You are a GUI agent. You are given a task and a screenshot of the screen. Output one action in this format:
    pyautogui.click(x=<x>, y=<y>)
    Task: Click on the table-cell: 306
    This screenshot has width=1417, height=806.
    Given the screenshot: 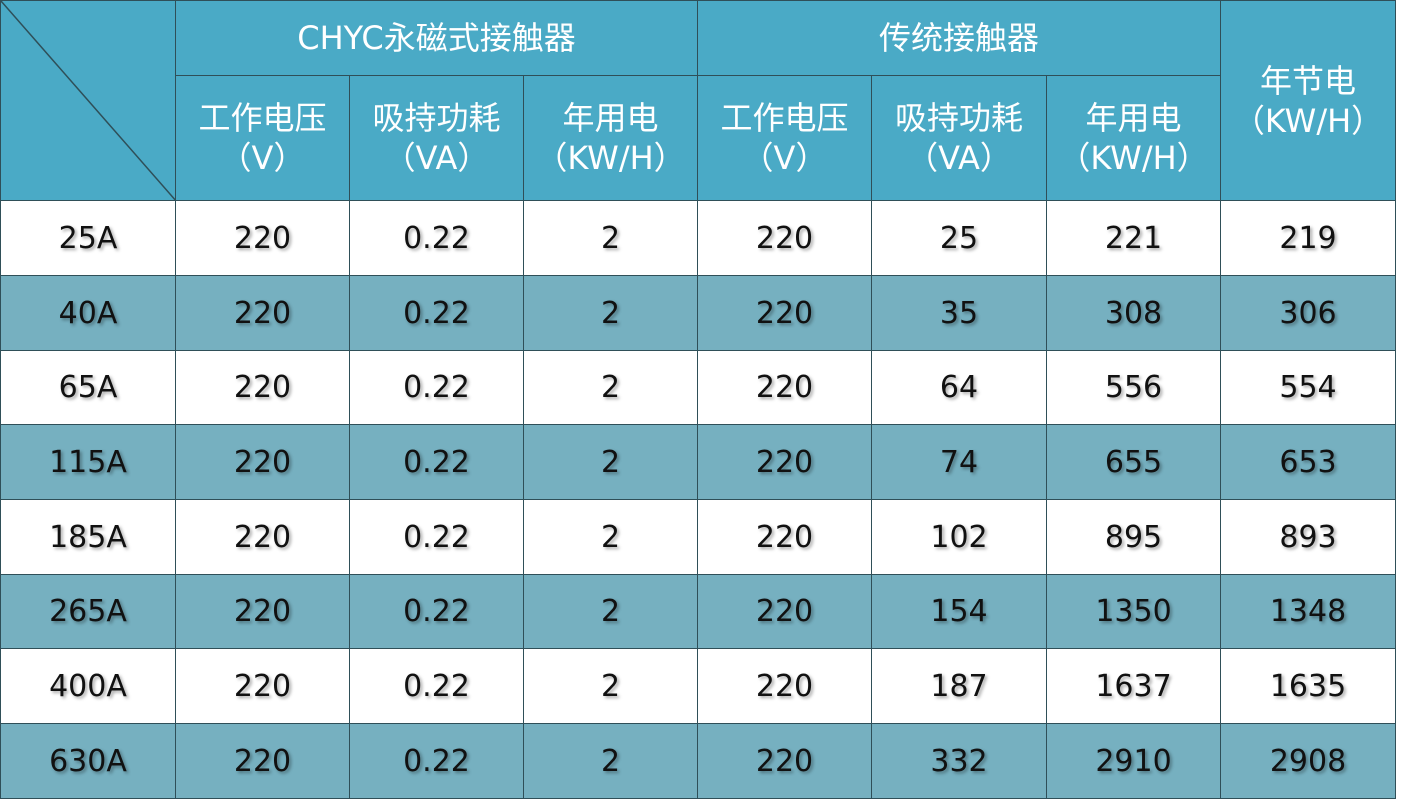 What is the action you would take?
    pyautogui.click(x=1308, y=313)
    